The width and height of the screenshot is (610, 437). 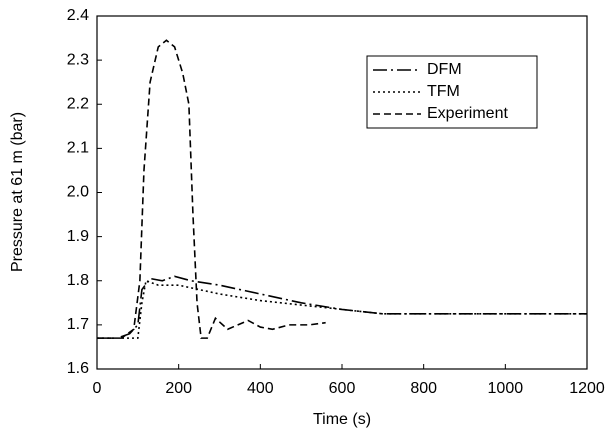 What do you see at coordinates (423, 388) in the screenshot?
I see `x-tick-label: 800` at bounding box center [423, 388].